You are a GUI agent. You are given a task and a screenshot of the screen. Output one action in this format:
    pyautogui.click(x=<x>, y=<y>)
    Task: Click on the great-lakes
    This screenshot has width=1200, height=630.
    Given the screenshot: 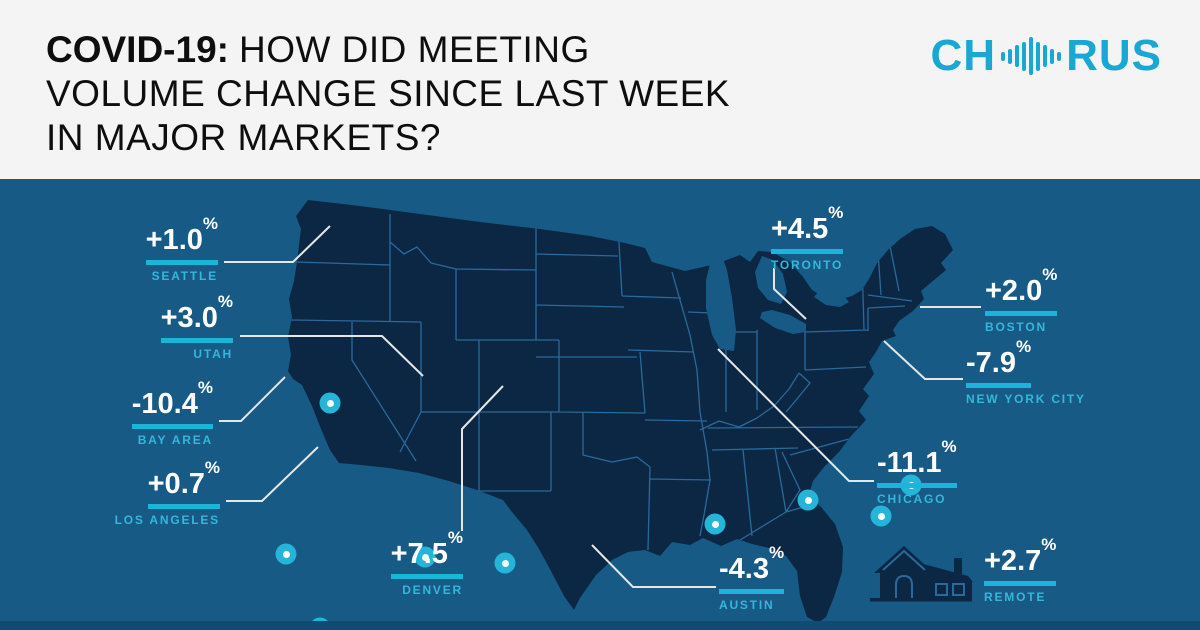 What is the action you would take?
    pyautogui.click(x=743, y=291)
    